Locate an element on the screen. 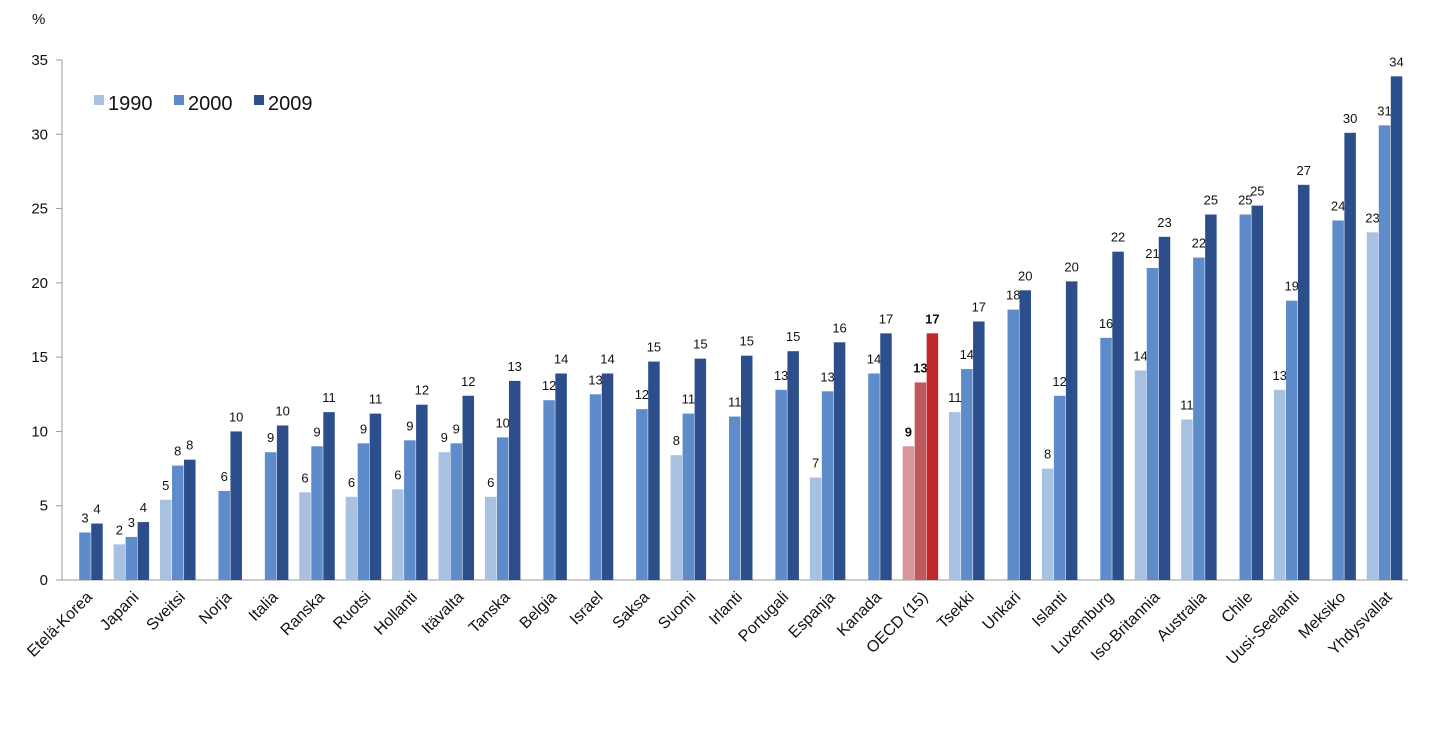 Image resolution: width=1448 pixels, height=735 pixels. value-label: 22 is located at coordinates (1118, 237).